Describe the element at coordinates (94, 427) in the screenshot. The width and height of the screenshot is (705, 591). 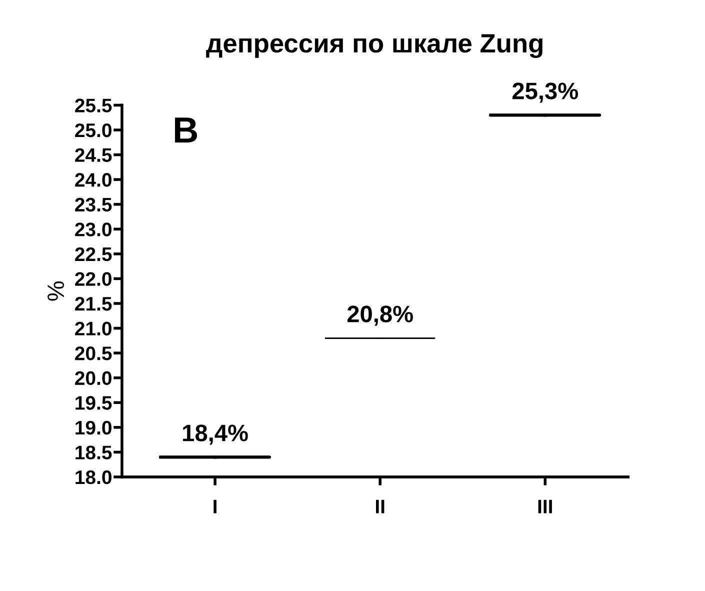
I see `y-tick-label: 19.0` at that location.